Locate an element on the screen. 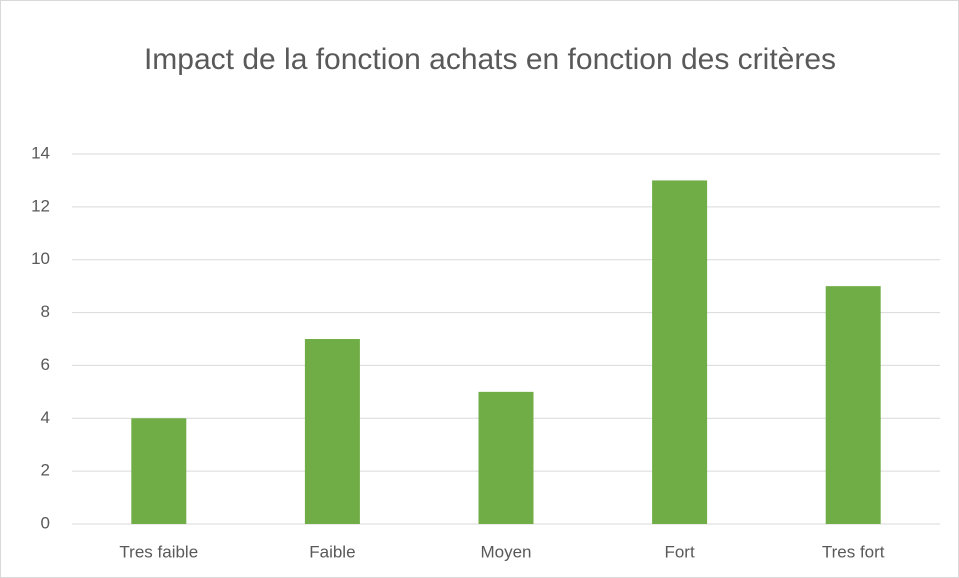  y-tick-label: 10 is located at coordinates (40, 258).